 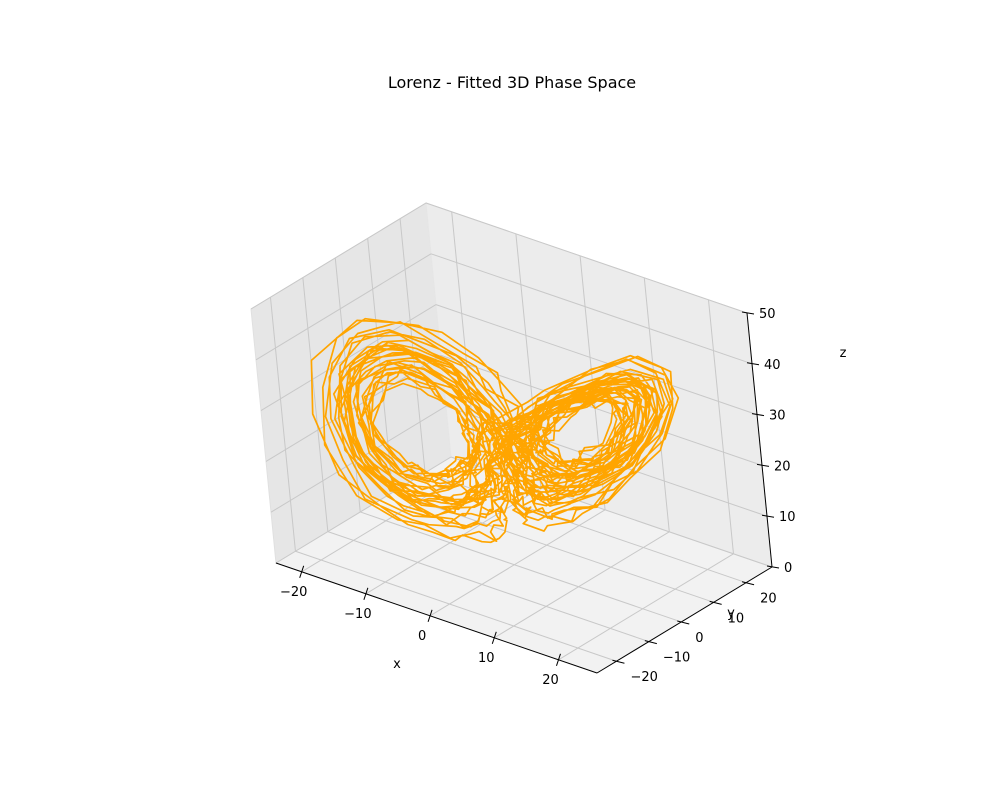 What do you see at coordinates (767, 314) in the screenshot?
I see `z-tick-label: 50` at bounding box center [767, 314].